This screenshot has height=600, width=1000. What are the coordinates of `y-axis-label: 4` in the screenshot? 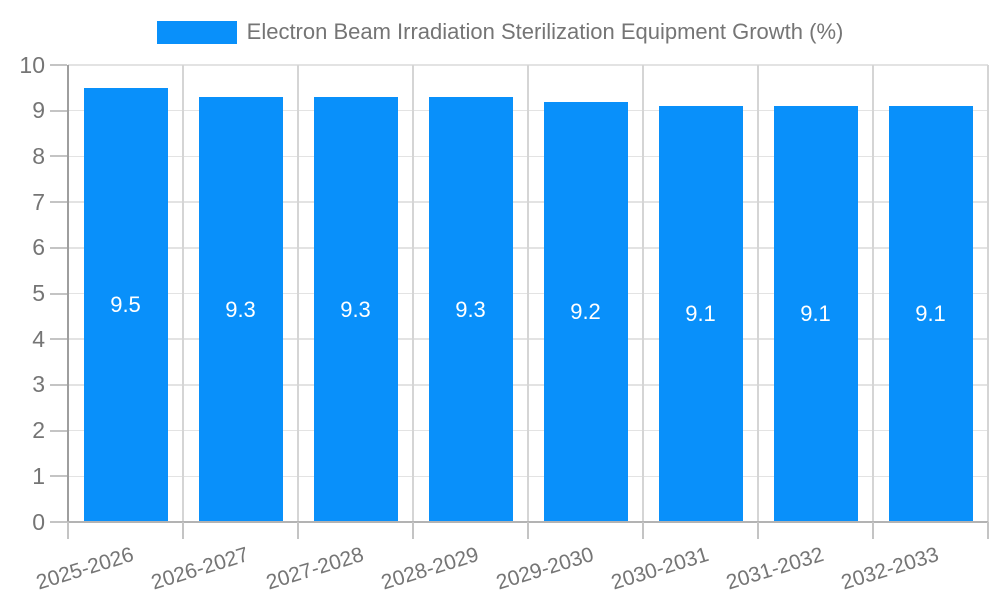 It's located at (38, 338).